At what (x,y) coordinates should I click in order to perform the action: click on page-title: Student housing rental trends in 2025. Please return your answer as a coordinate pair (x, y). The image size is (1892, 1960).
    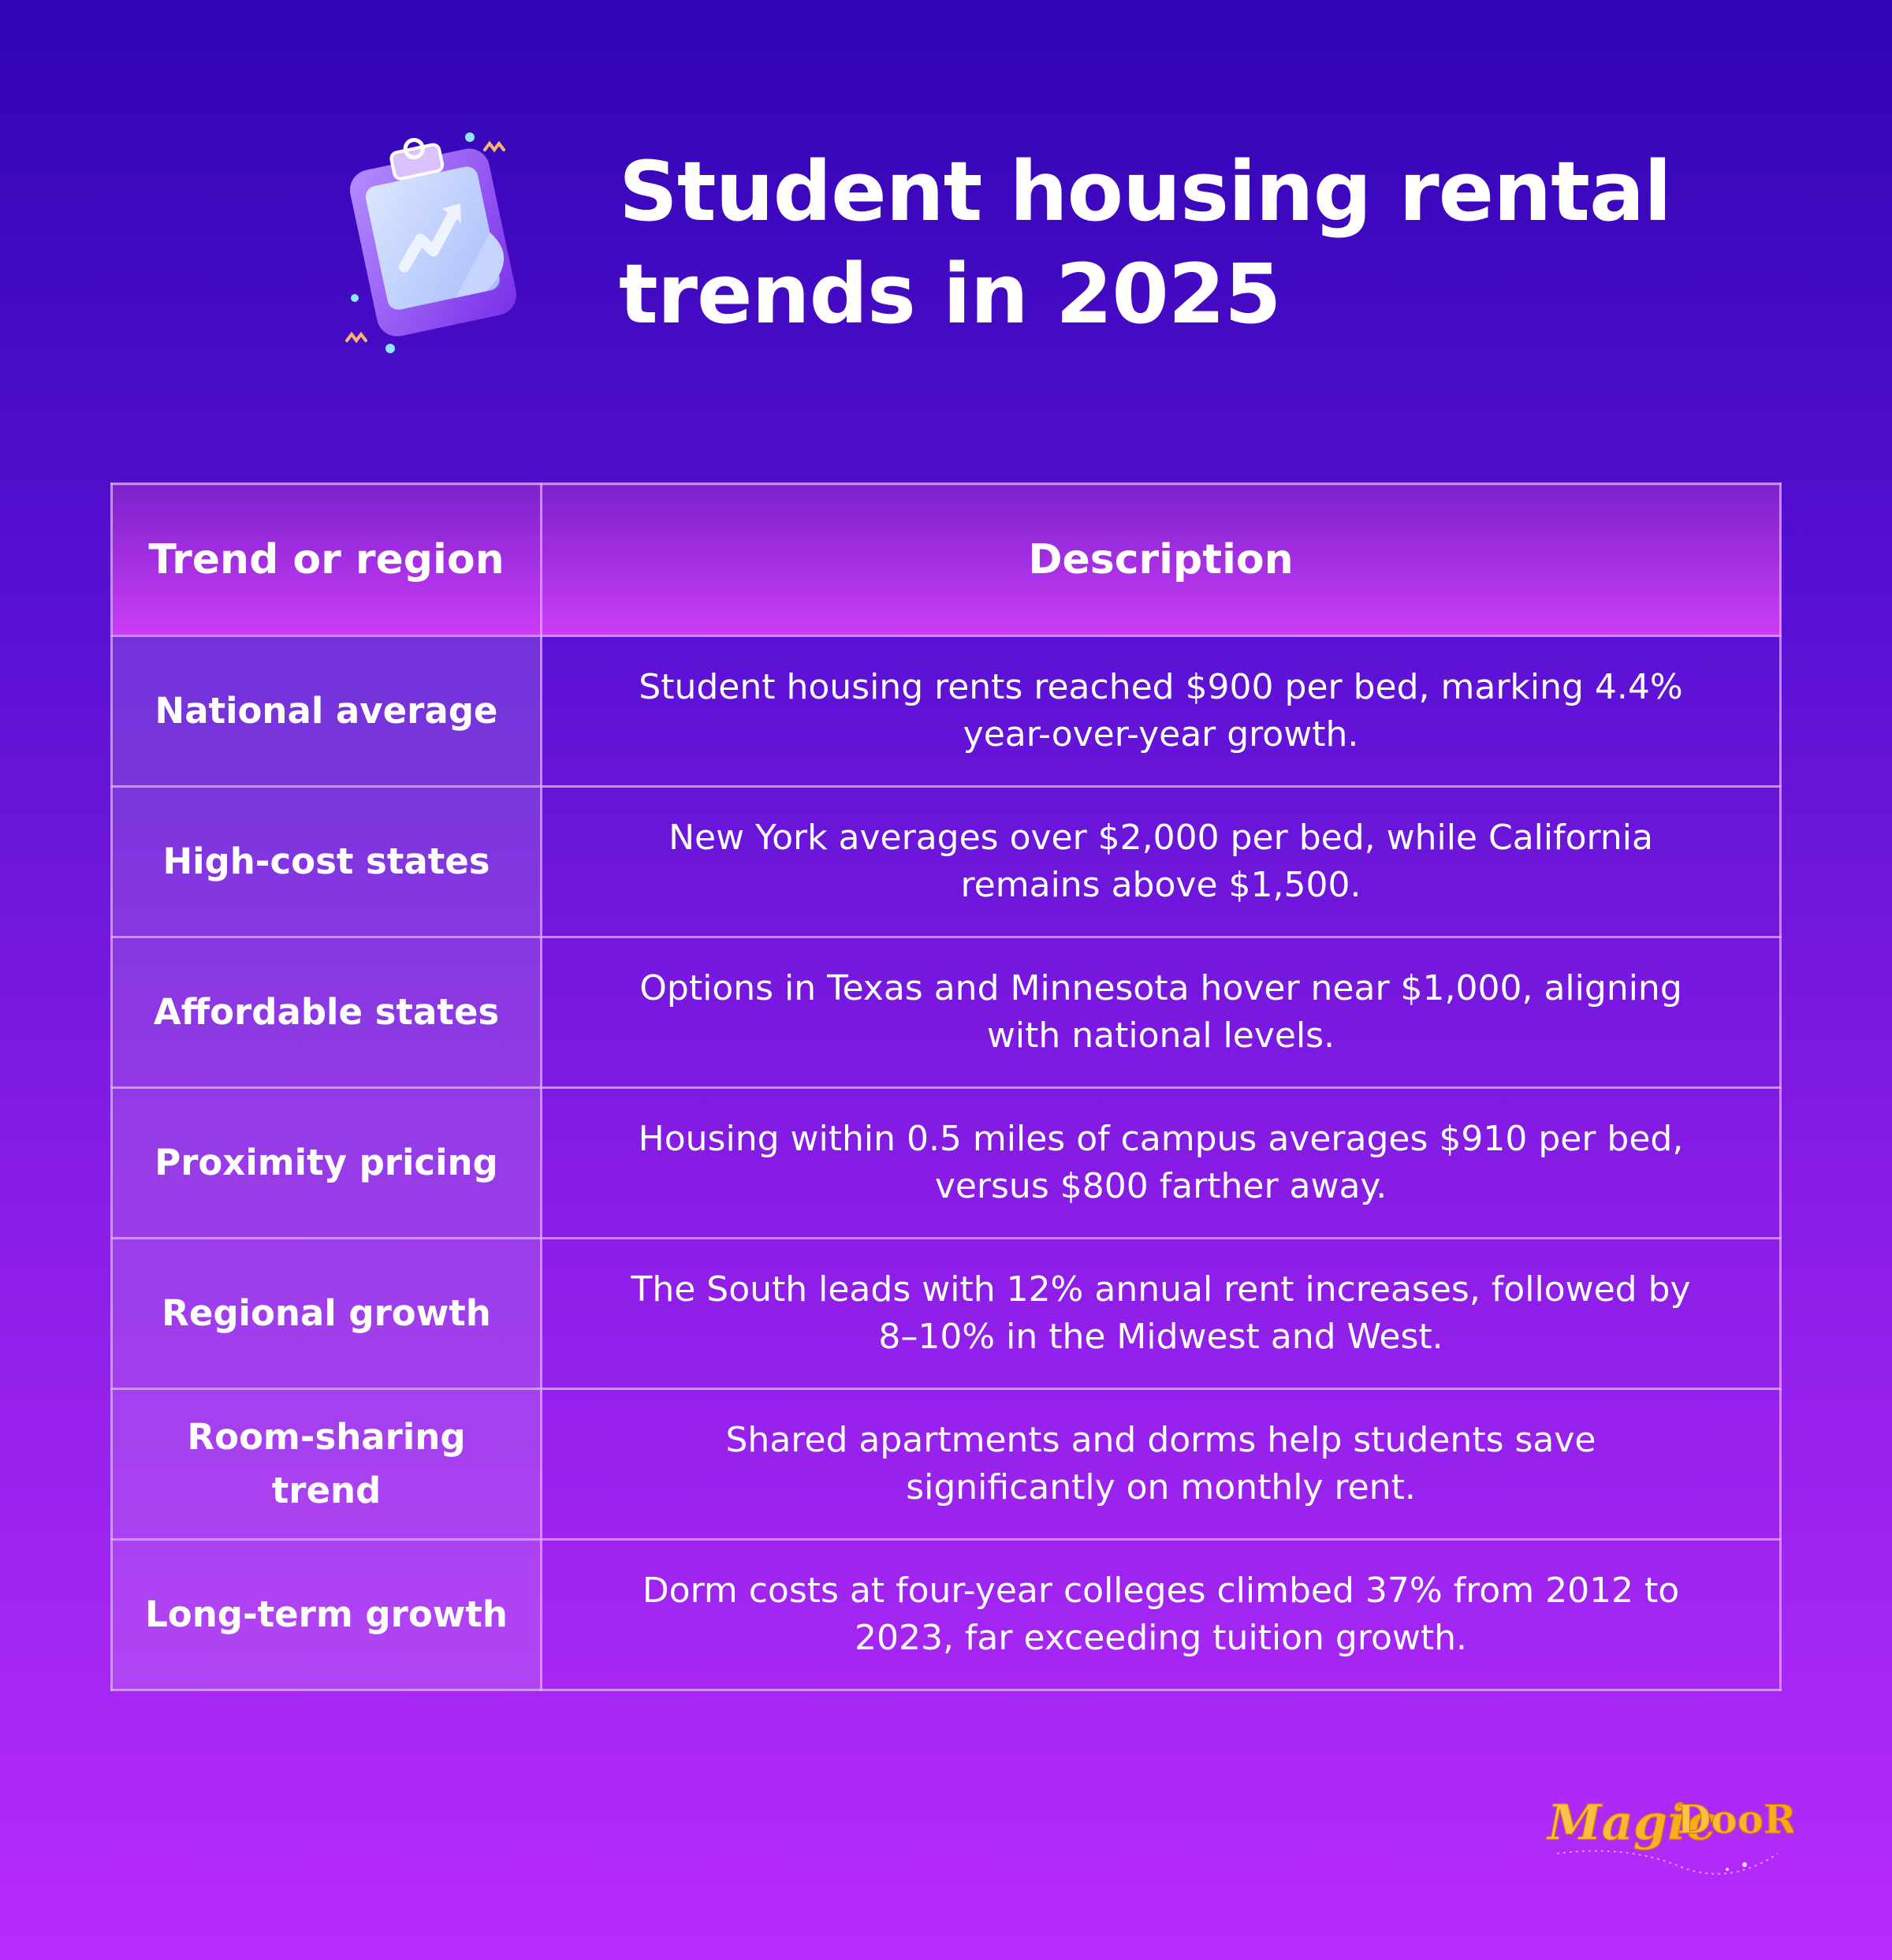
    Looking at the image, I should click on (1145, 242).